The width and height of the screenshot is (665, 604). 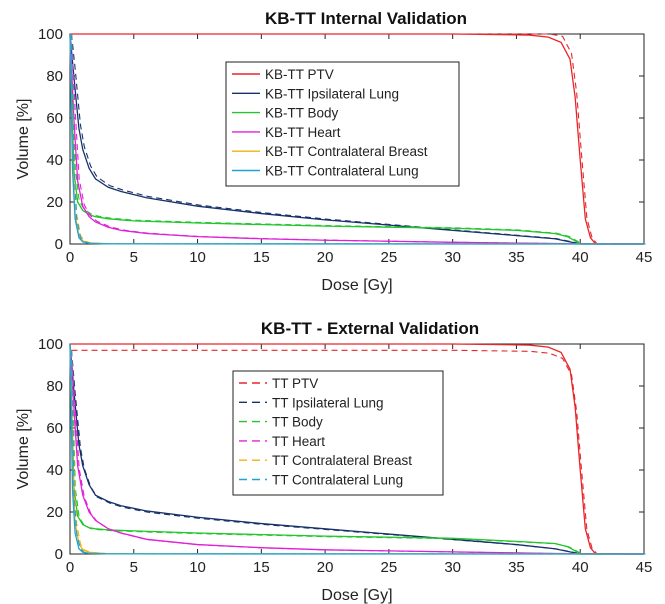 I want to click on legend-label: KB-TT Heart, so click(x=303, y=132).